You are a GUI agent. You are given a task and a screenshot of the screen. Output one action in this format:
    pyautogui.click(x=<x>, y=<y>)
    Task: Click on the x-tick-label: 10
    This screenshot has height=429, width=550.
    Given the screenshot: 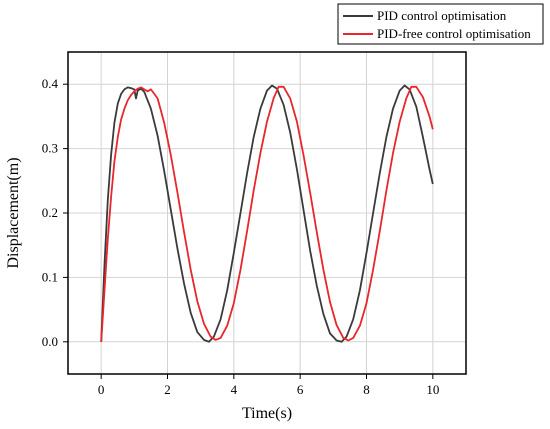 What is the action you would take?
    pyautogui.click(x=432, y=389)
    